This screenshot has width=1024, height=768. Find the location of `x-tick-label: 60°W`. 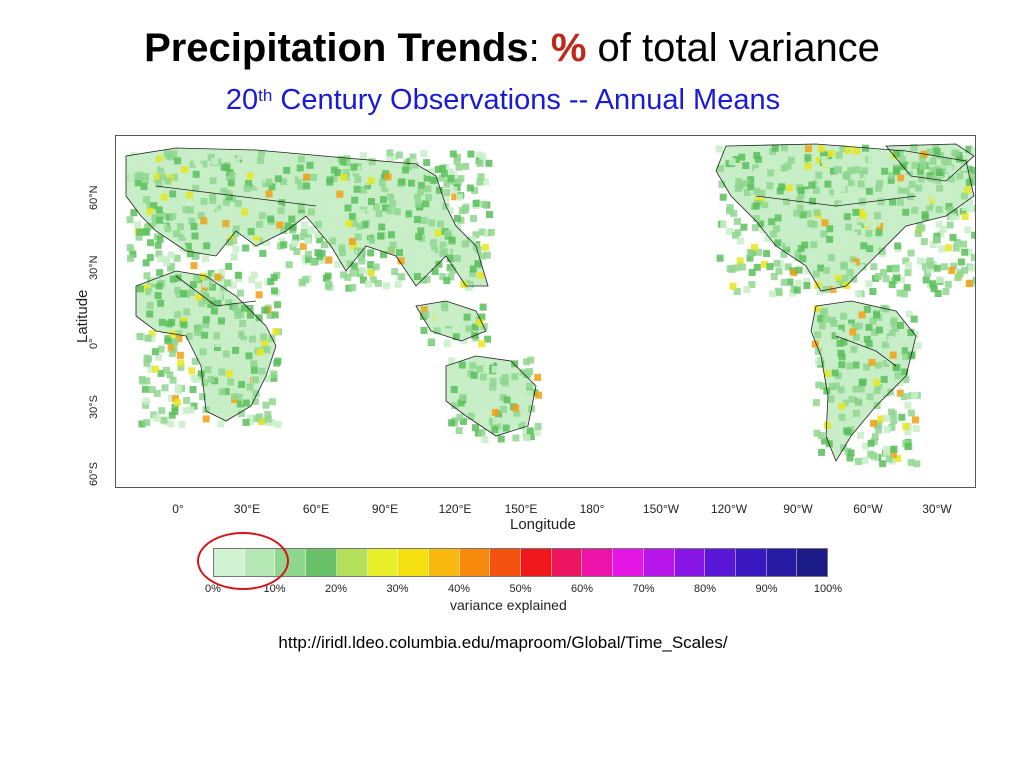

x-tick-label: 60°W is located at coordinates (868, 509).